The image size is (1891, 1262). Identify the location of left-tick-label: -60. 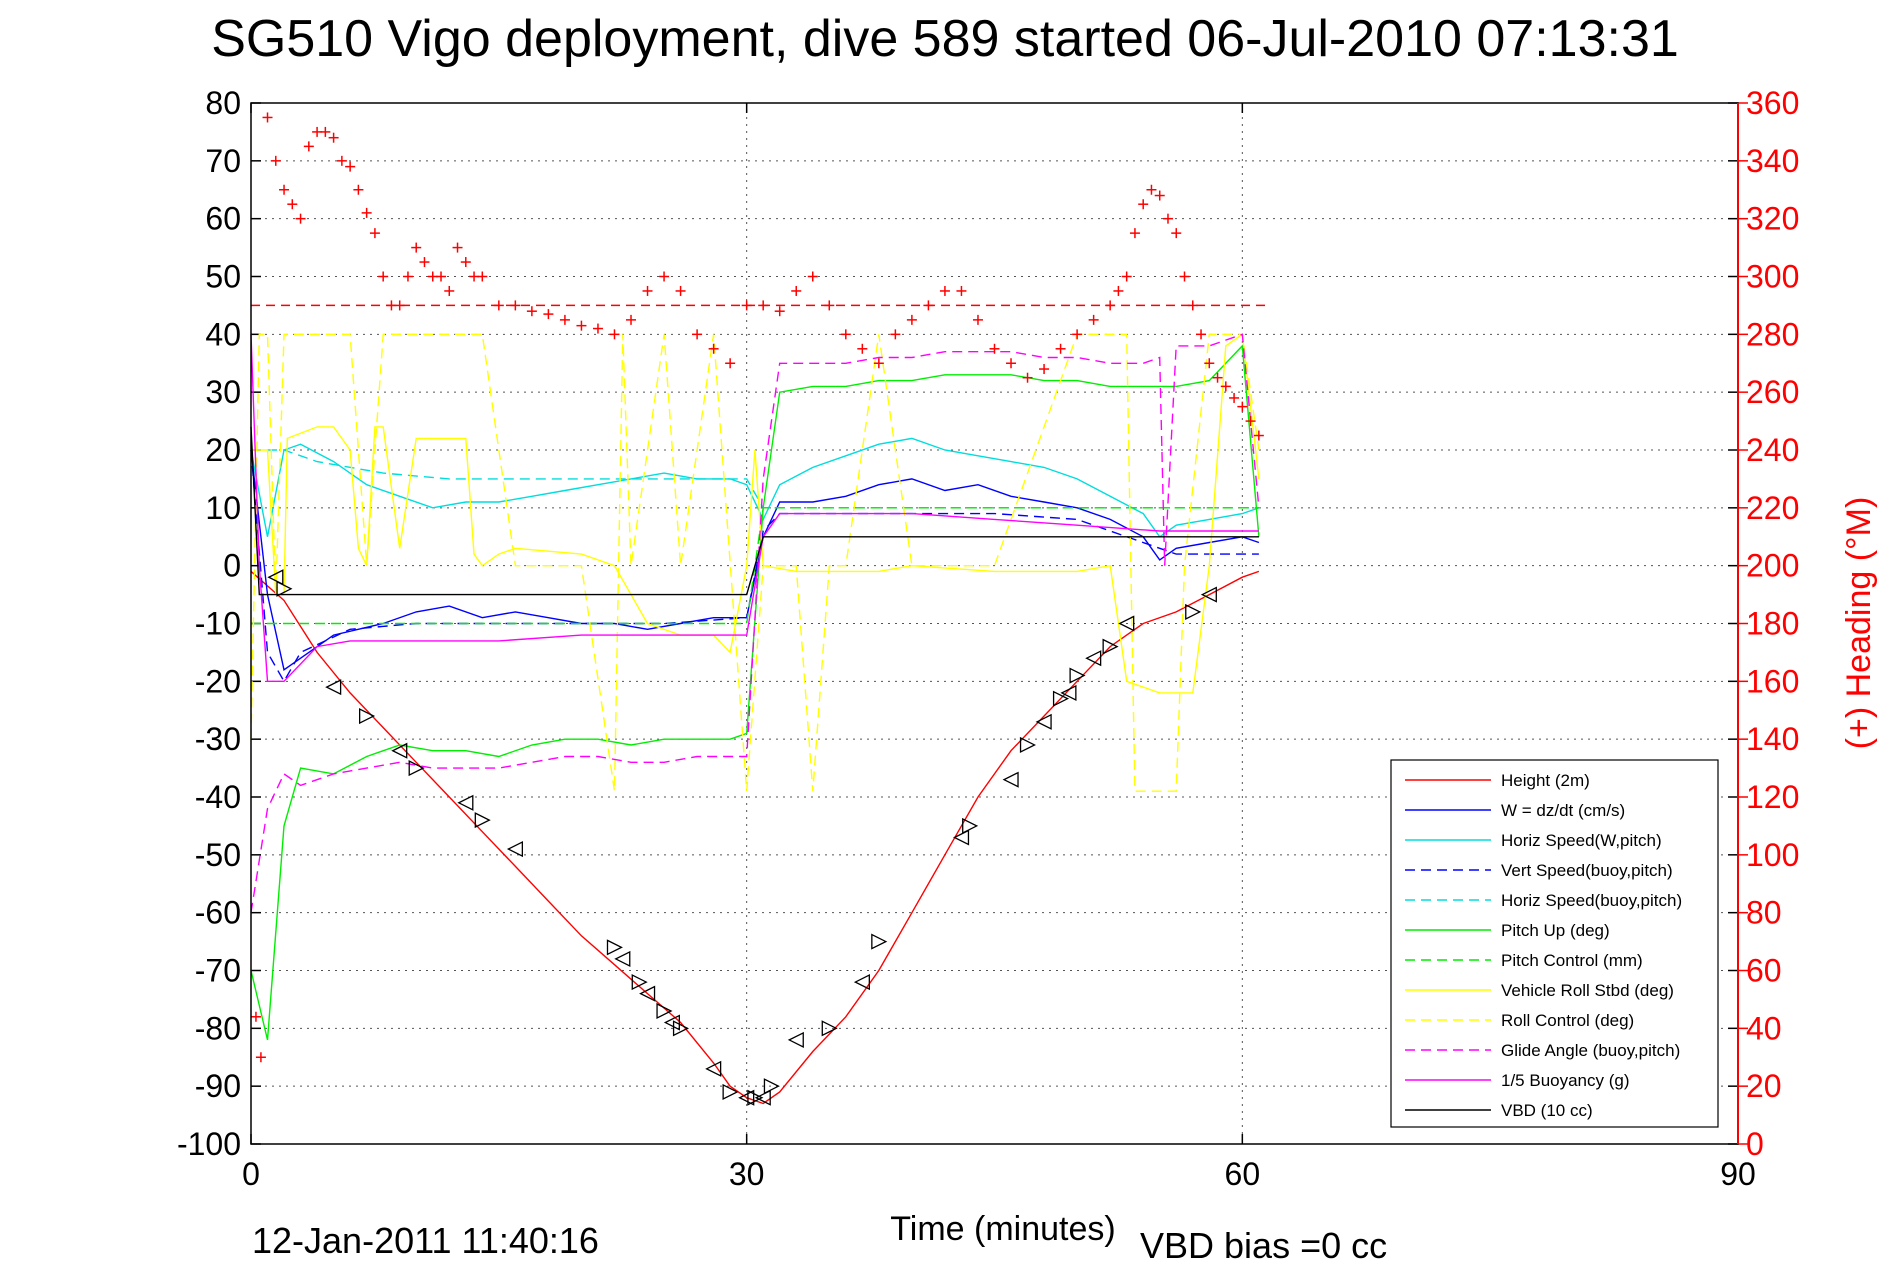
(218, 913).